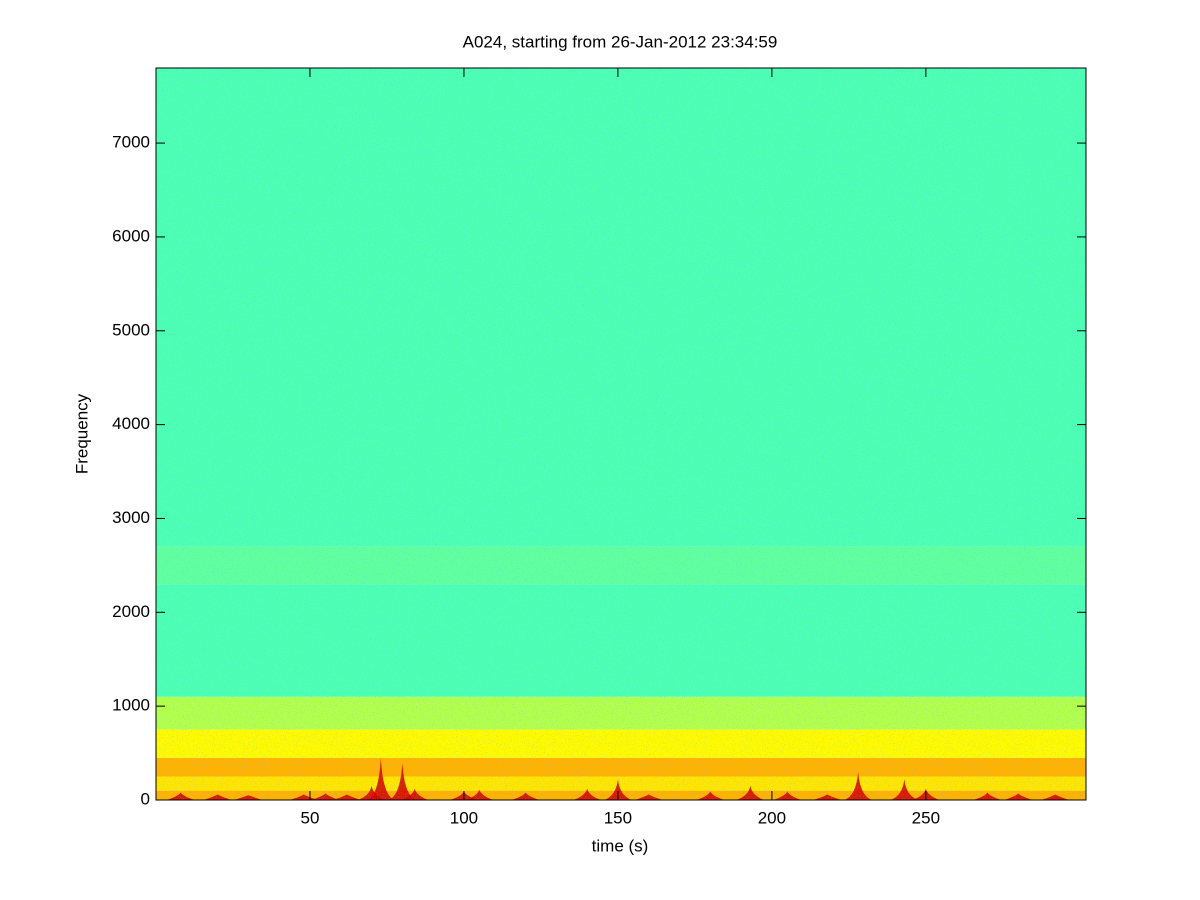 The width and height of the screenshot is (1200, 900). What do you see at coordinates (131, 705) in the screenshot?
I see `y-tick-label: 1000` at bounding box center [131, 705].